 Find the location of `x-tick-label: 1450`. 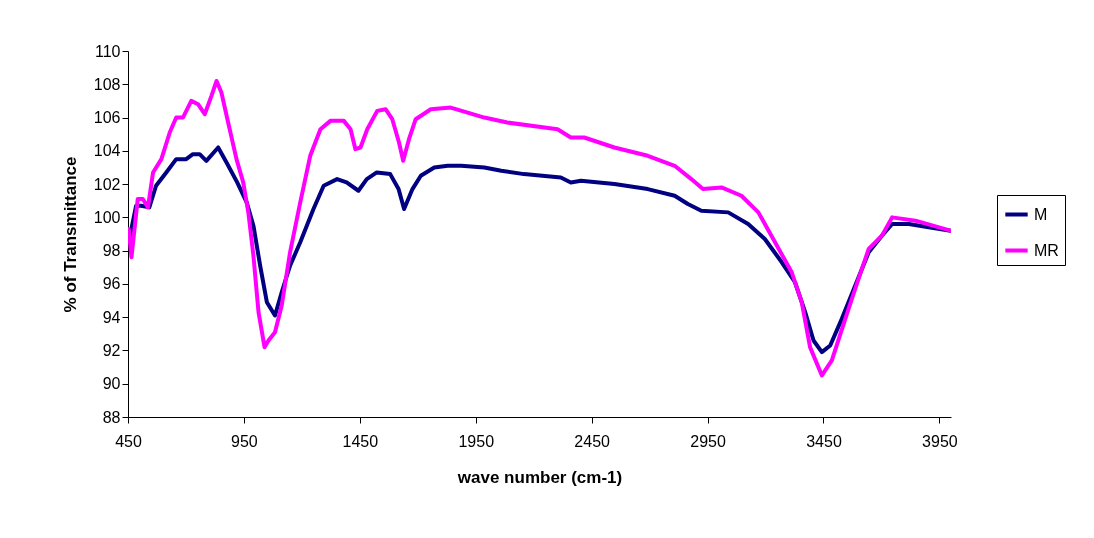

x-tick-label: 1450 is located at coordinates (360, 441).